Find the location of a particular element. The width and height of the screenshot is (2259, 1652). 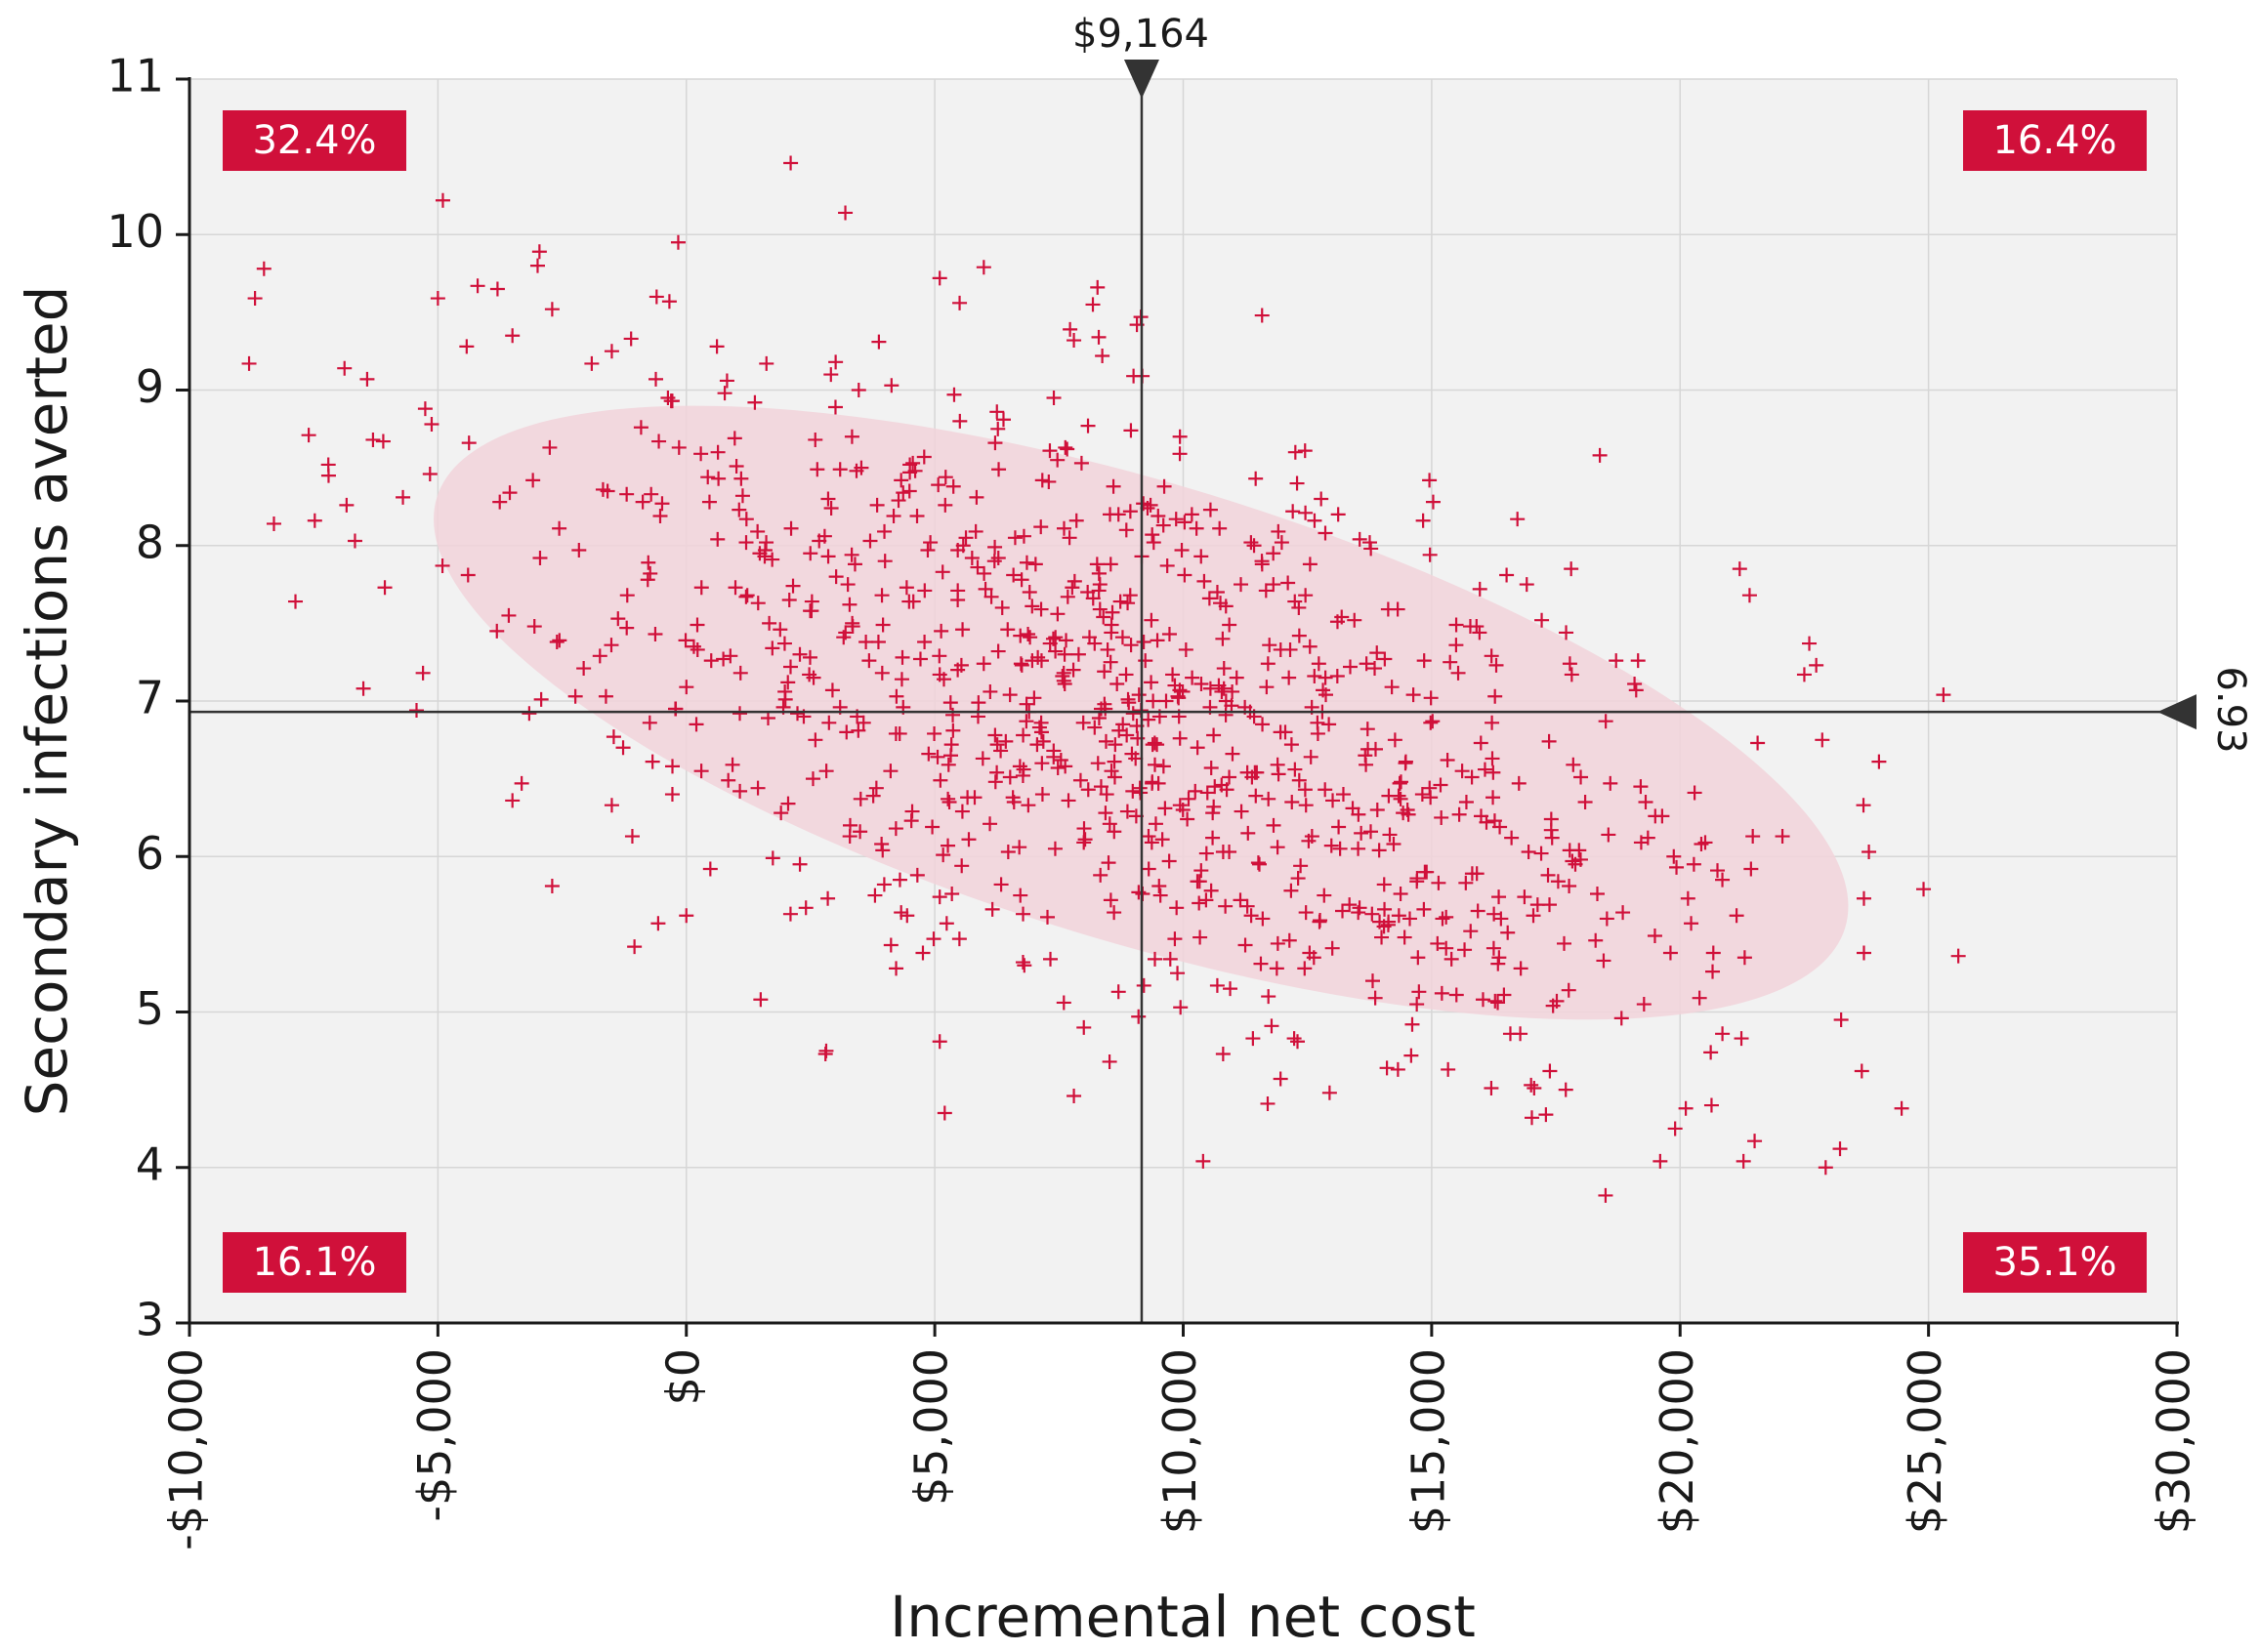

x-tick-label: $0 is located at coordinates (682, 1377).